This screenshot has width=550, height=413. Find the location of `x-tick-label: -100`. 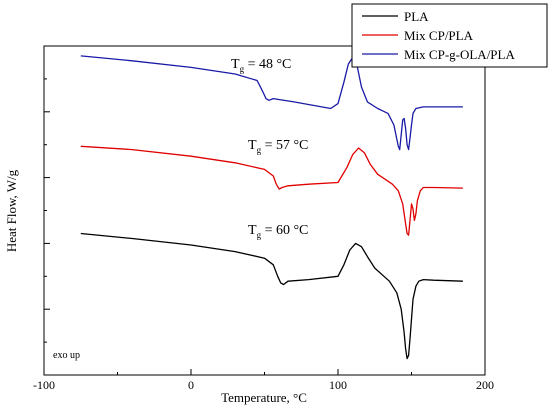

x-tick-label: -100 is located at coordinates (44, 385).